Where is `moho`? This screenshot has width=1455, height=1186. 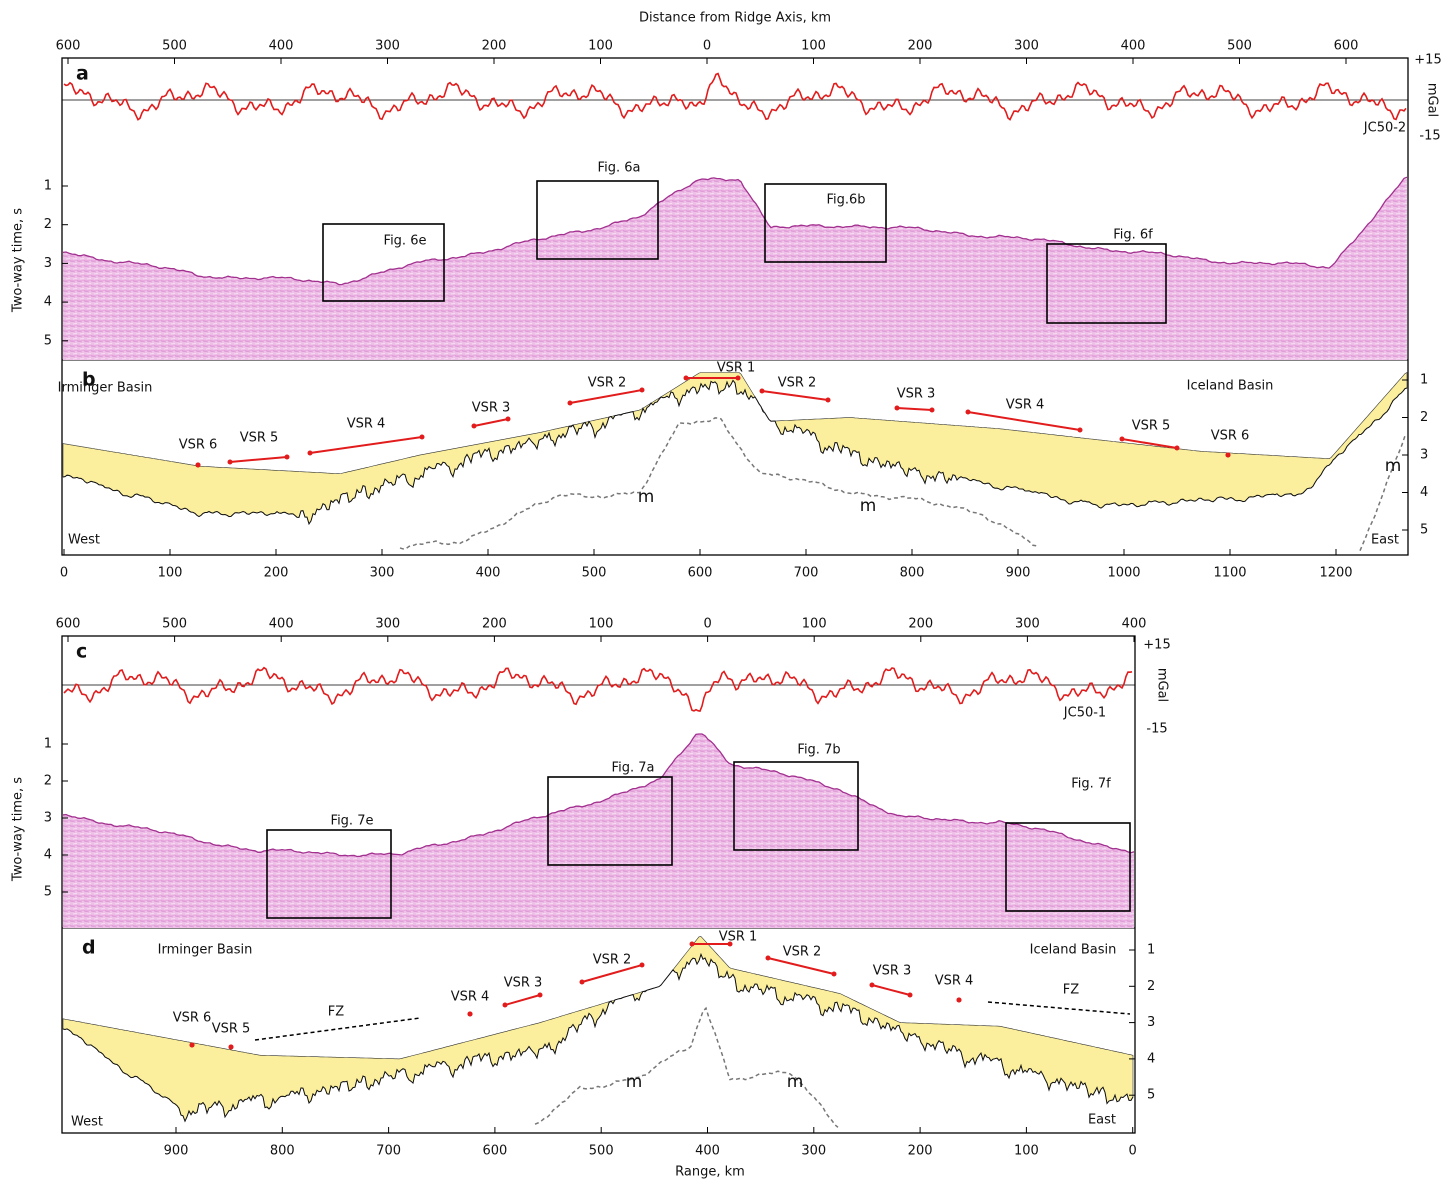 moho is located at coordinates (686, 1067).